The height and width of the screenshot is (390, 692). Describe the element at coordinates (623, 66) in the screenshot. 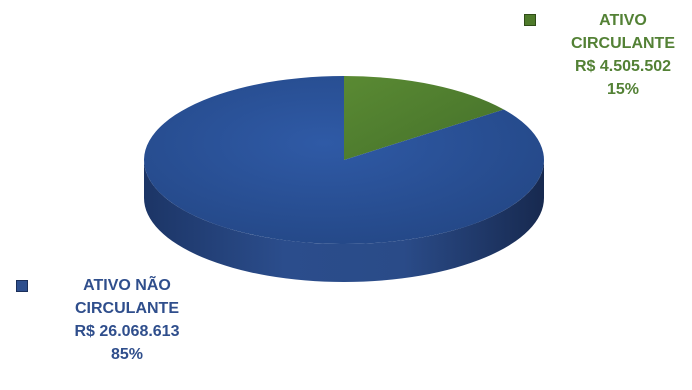

I see `label-value: R$ 4.505.502` at that location.